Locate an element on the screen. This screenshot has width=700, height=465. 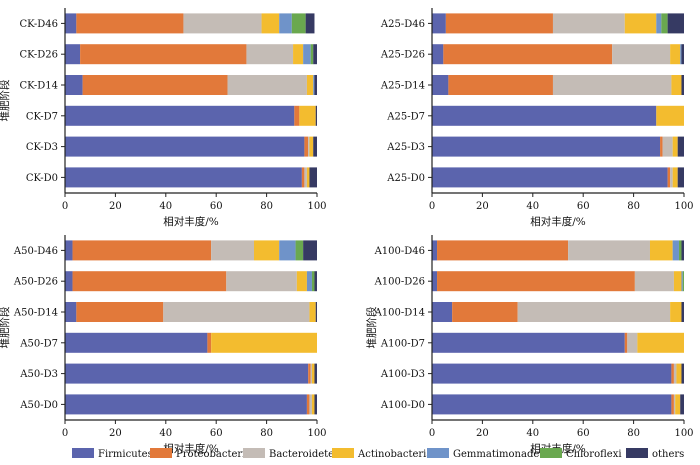
legend-item-gemmatimonadetes: Gemmatimonadetes is located at coordinates (490, 454).